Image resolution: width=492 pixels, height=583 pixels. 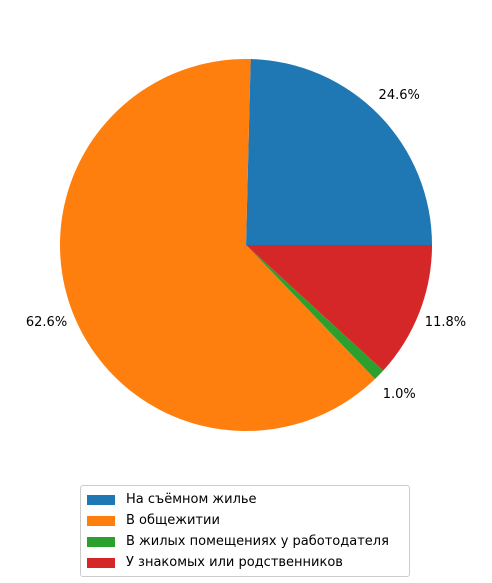 What do you see at coordinates (46, 322) in the screenshot?
I see `percent-label: 62.6%` at bounding box center [46, 322].